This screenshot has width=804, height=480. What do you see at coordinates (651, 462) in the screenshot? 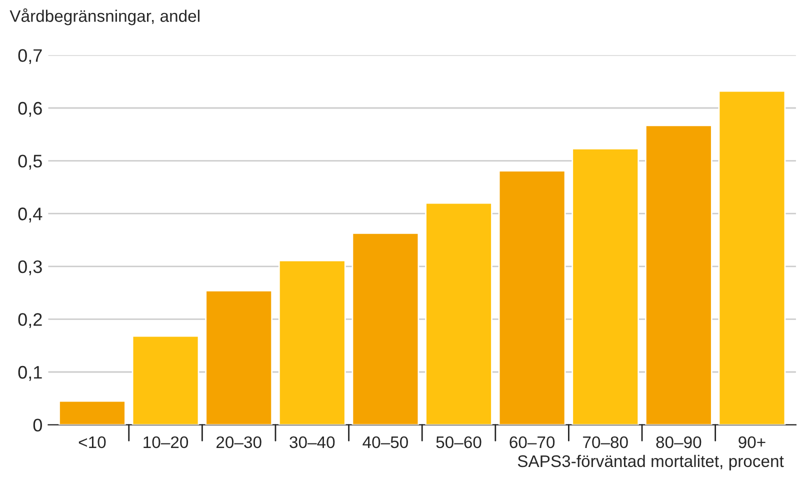
I see `x-axis-title: SAPS3-förväntad mortalitet, procent` at bounding box center [651, 462].